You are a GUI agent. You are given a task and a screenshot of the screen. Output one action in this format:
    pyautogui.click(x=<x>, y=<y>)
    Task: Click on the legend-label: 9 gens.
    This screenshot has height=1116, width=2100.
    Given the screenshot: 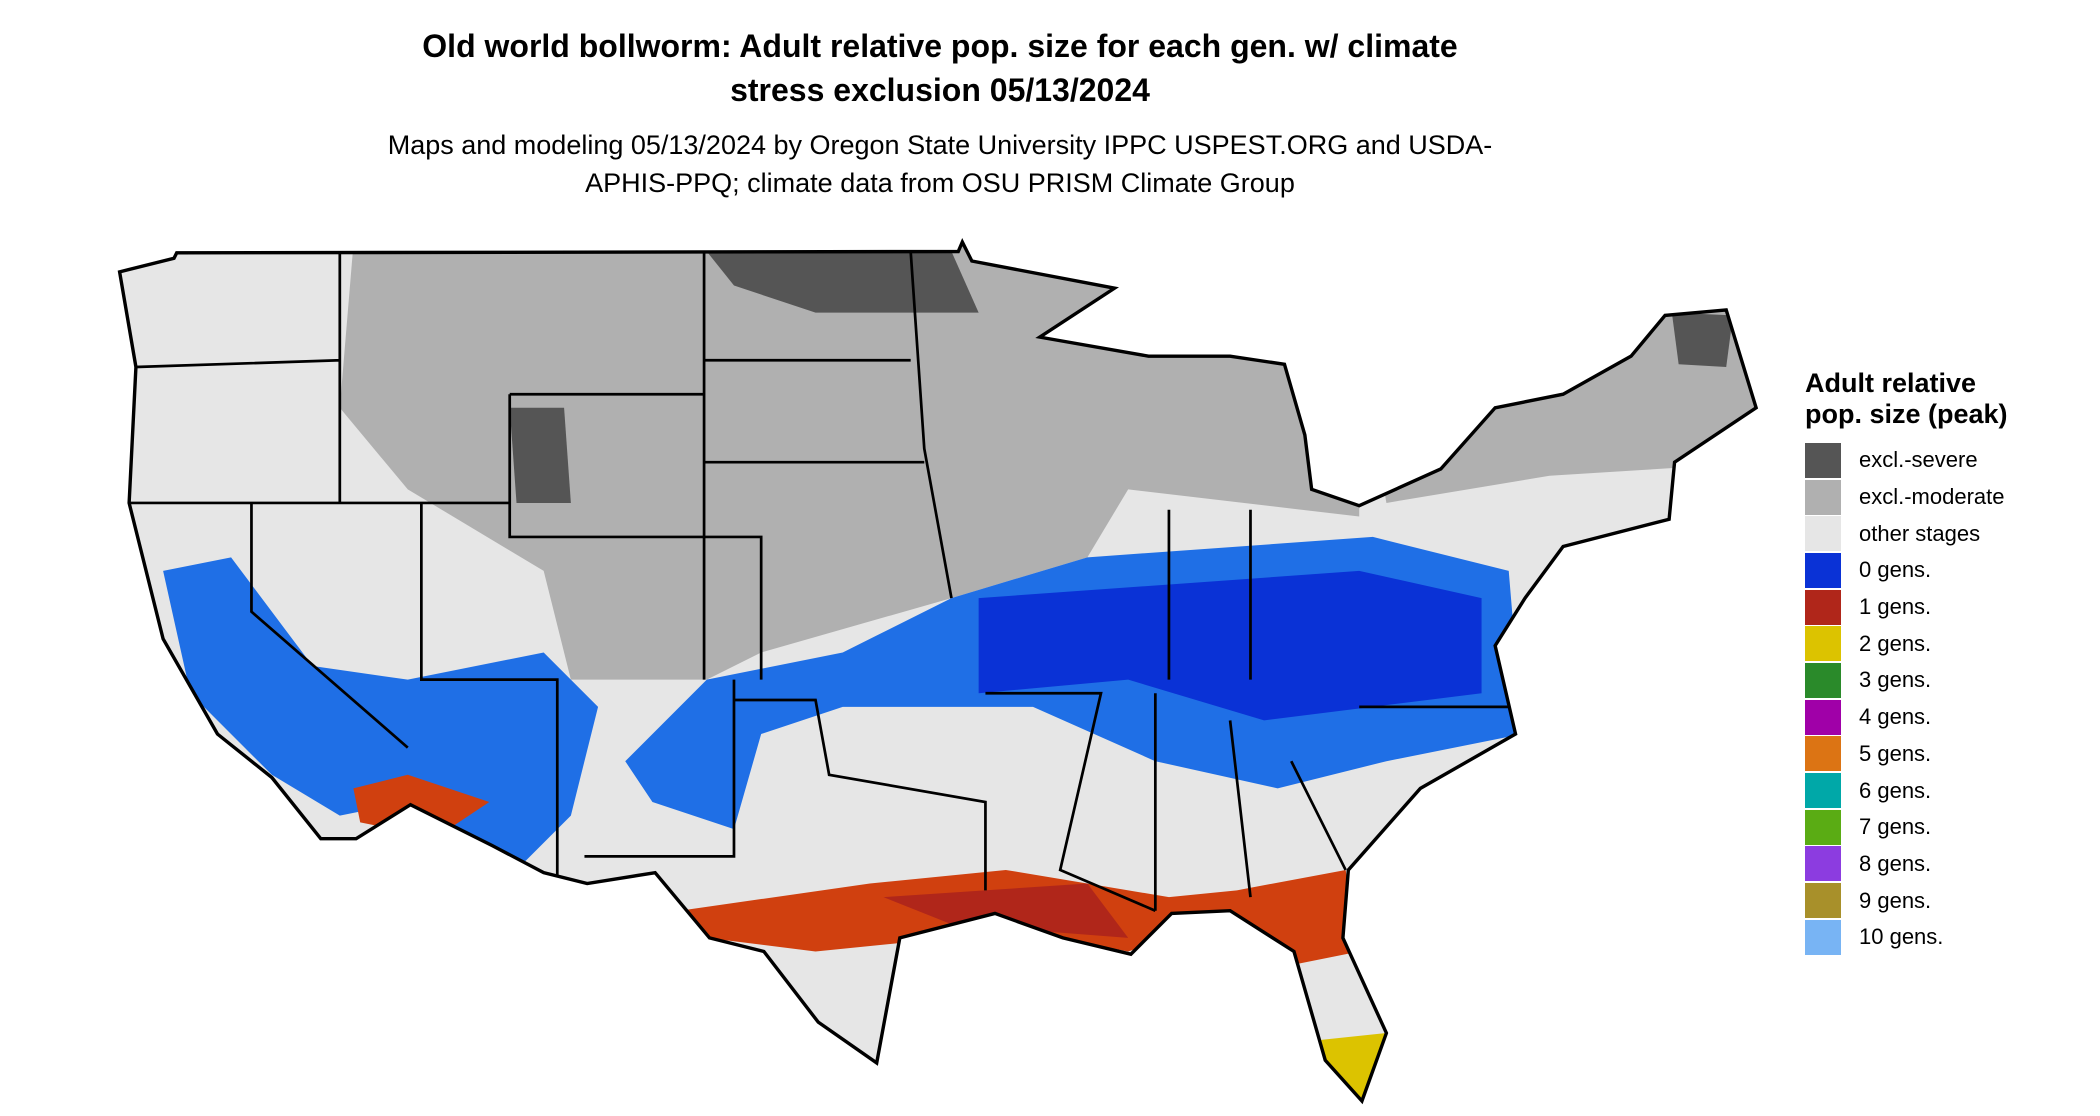 What is the action you would take?
    pyautogui.click(x=1895, y=900)
    